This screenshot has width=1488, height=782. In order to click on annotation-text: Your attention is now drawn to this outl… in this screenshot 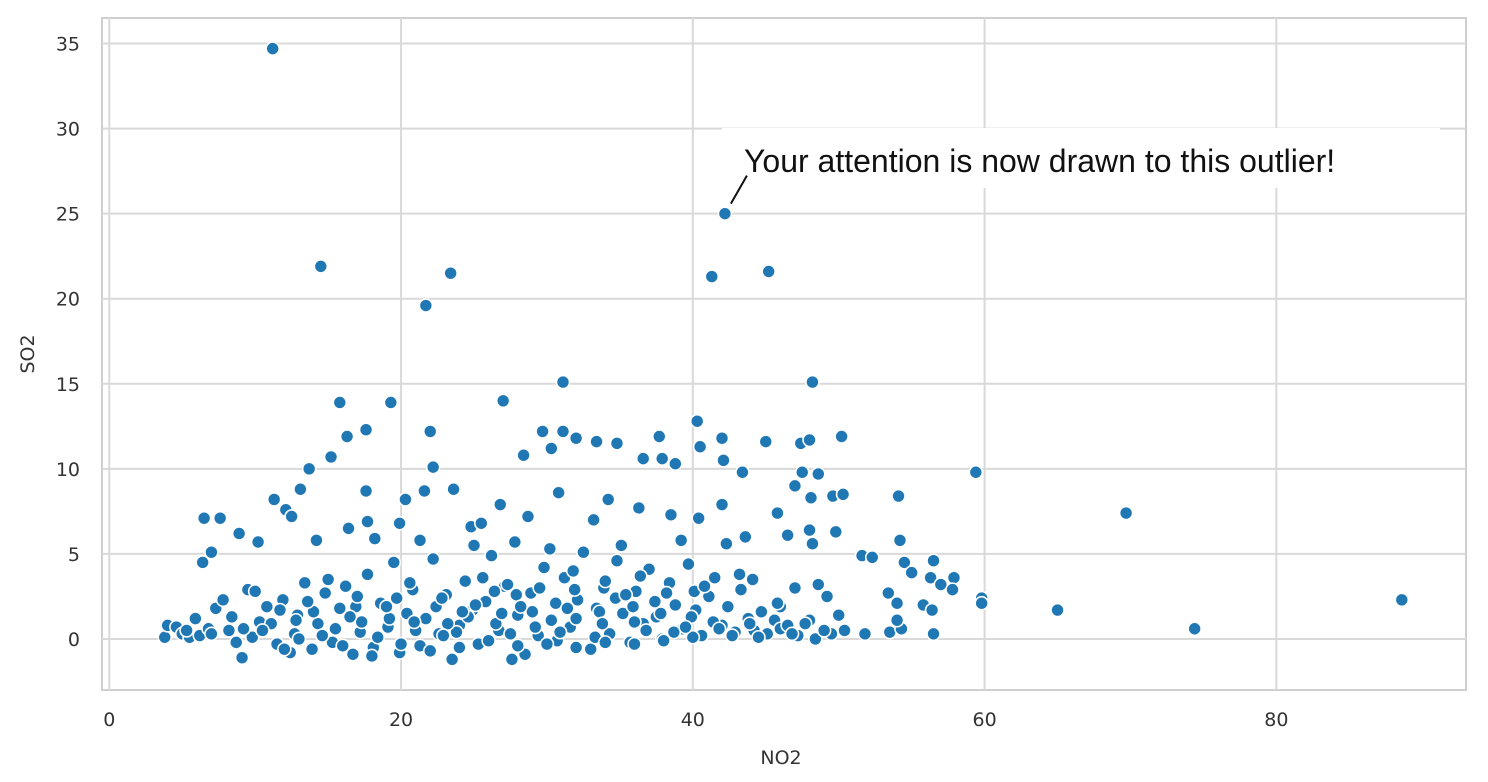, I will do `click(1039, 161)`.